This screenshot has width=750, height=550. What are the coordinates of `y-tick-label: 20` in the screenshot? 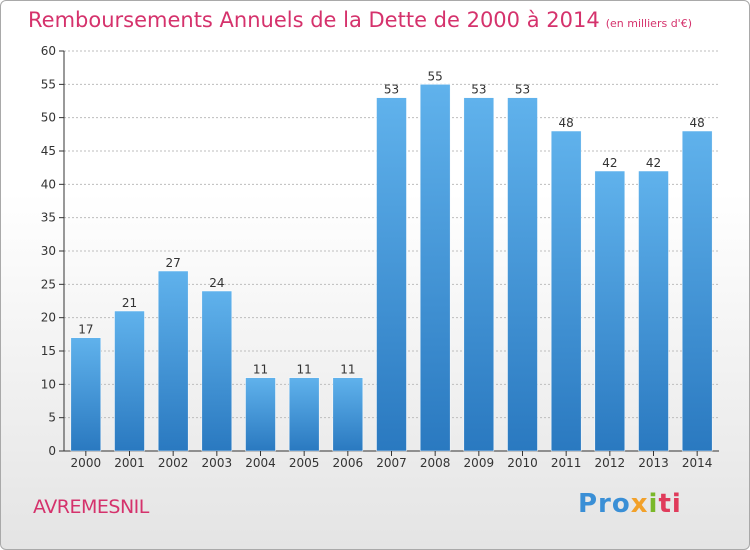 It's located at (48, 318).